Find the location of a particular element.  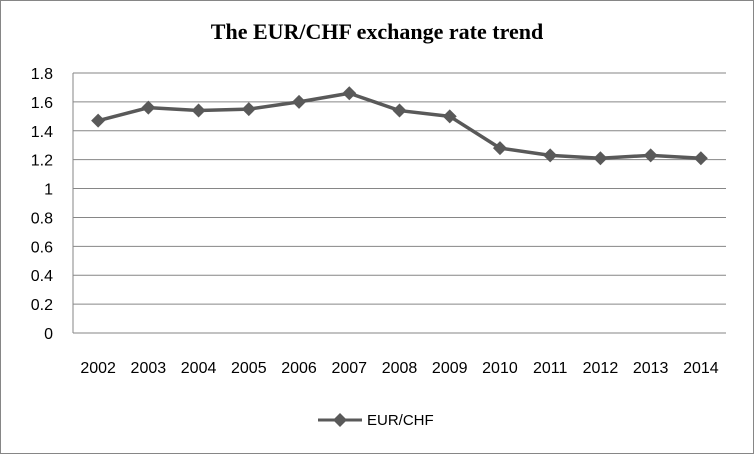

legend-label: EUR/CHF is located at coordinates (400, 420).